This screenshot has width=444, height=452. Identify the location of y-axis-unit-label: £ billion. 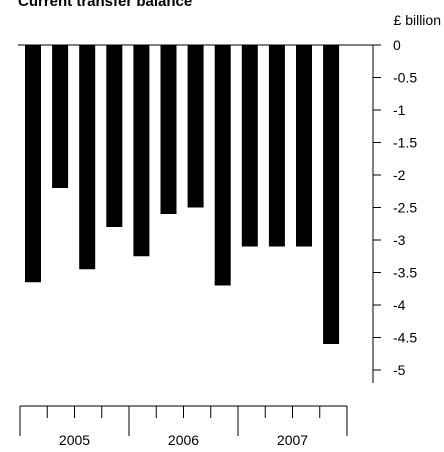
(417, 20).